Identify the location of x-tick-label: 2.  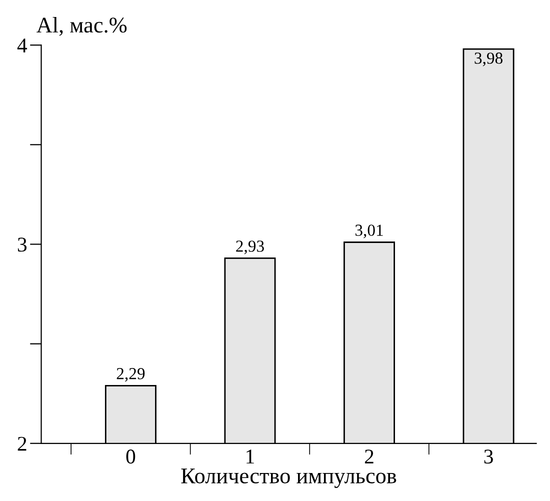
(369, 457).